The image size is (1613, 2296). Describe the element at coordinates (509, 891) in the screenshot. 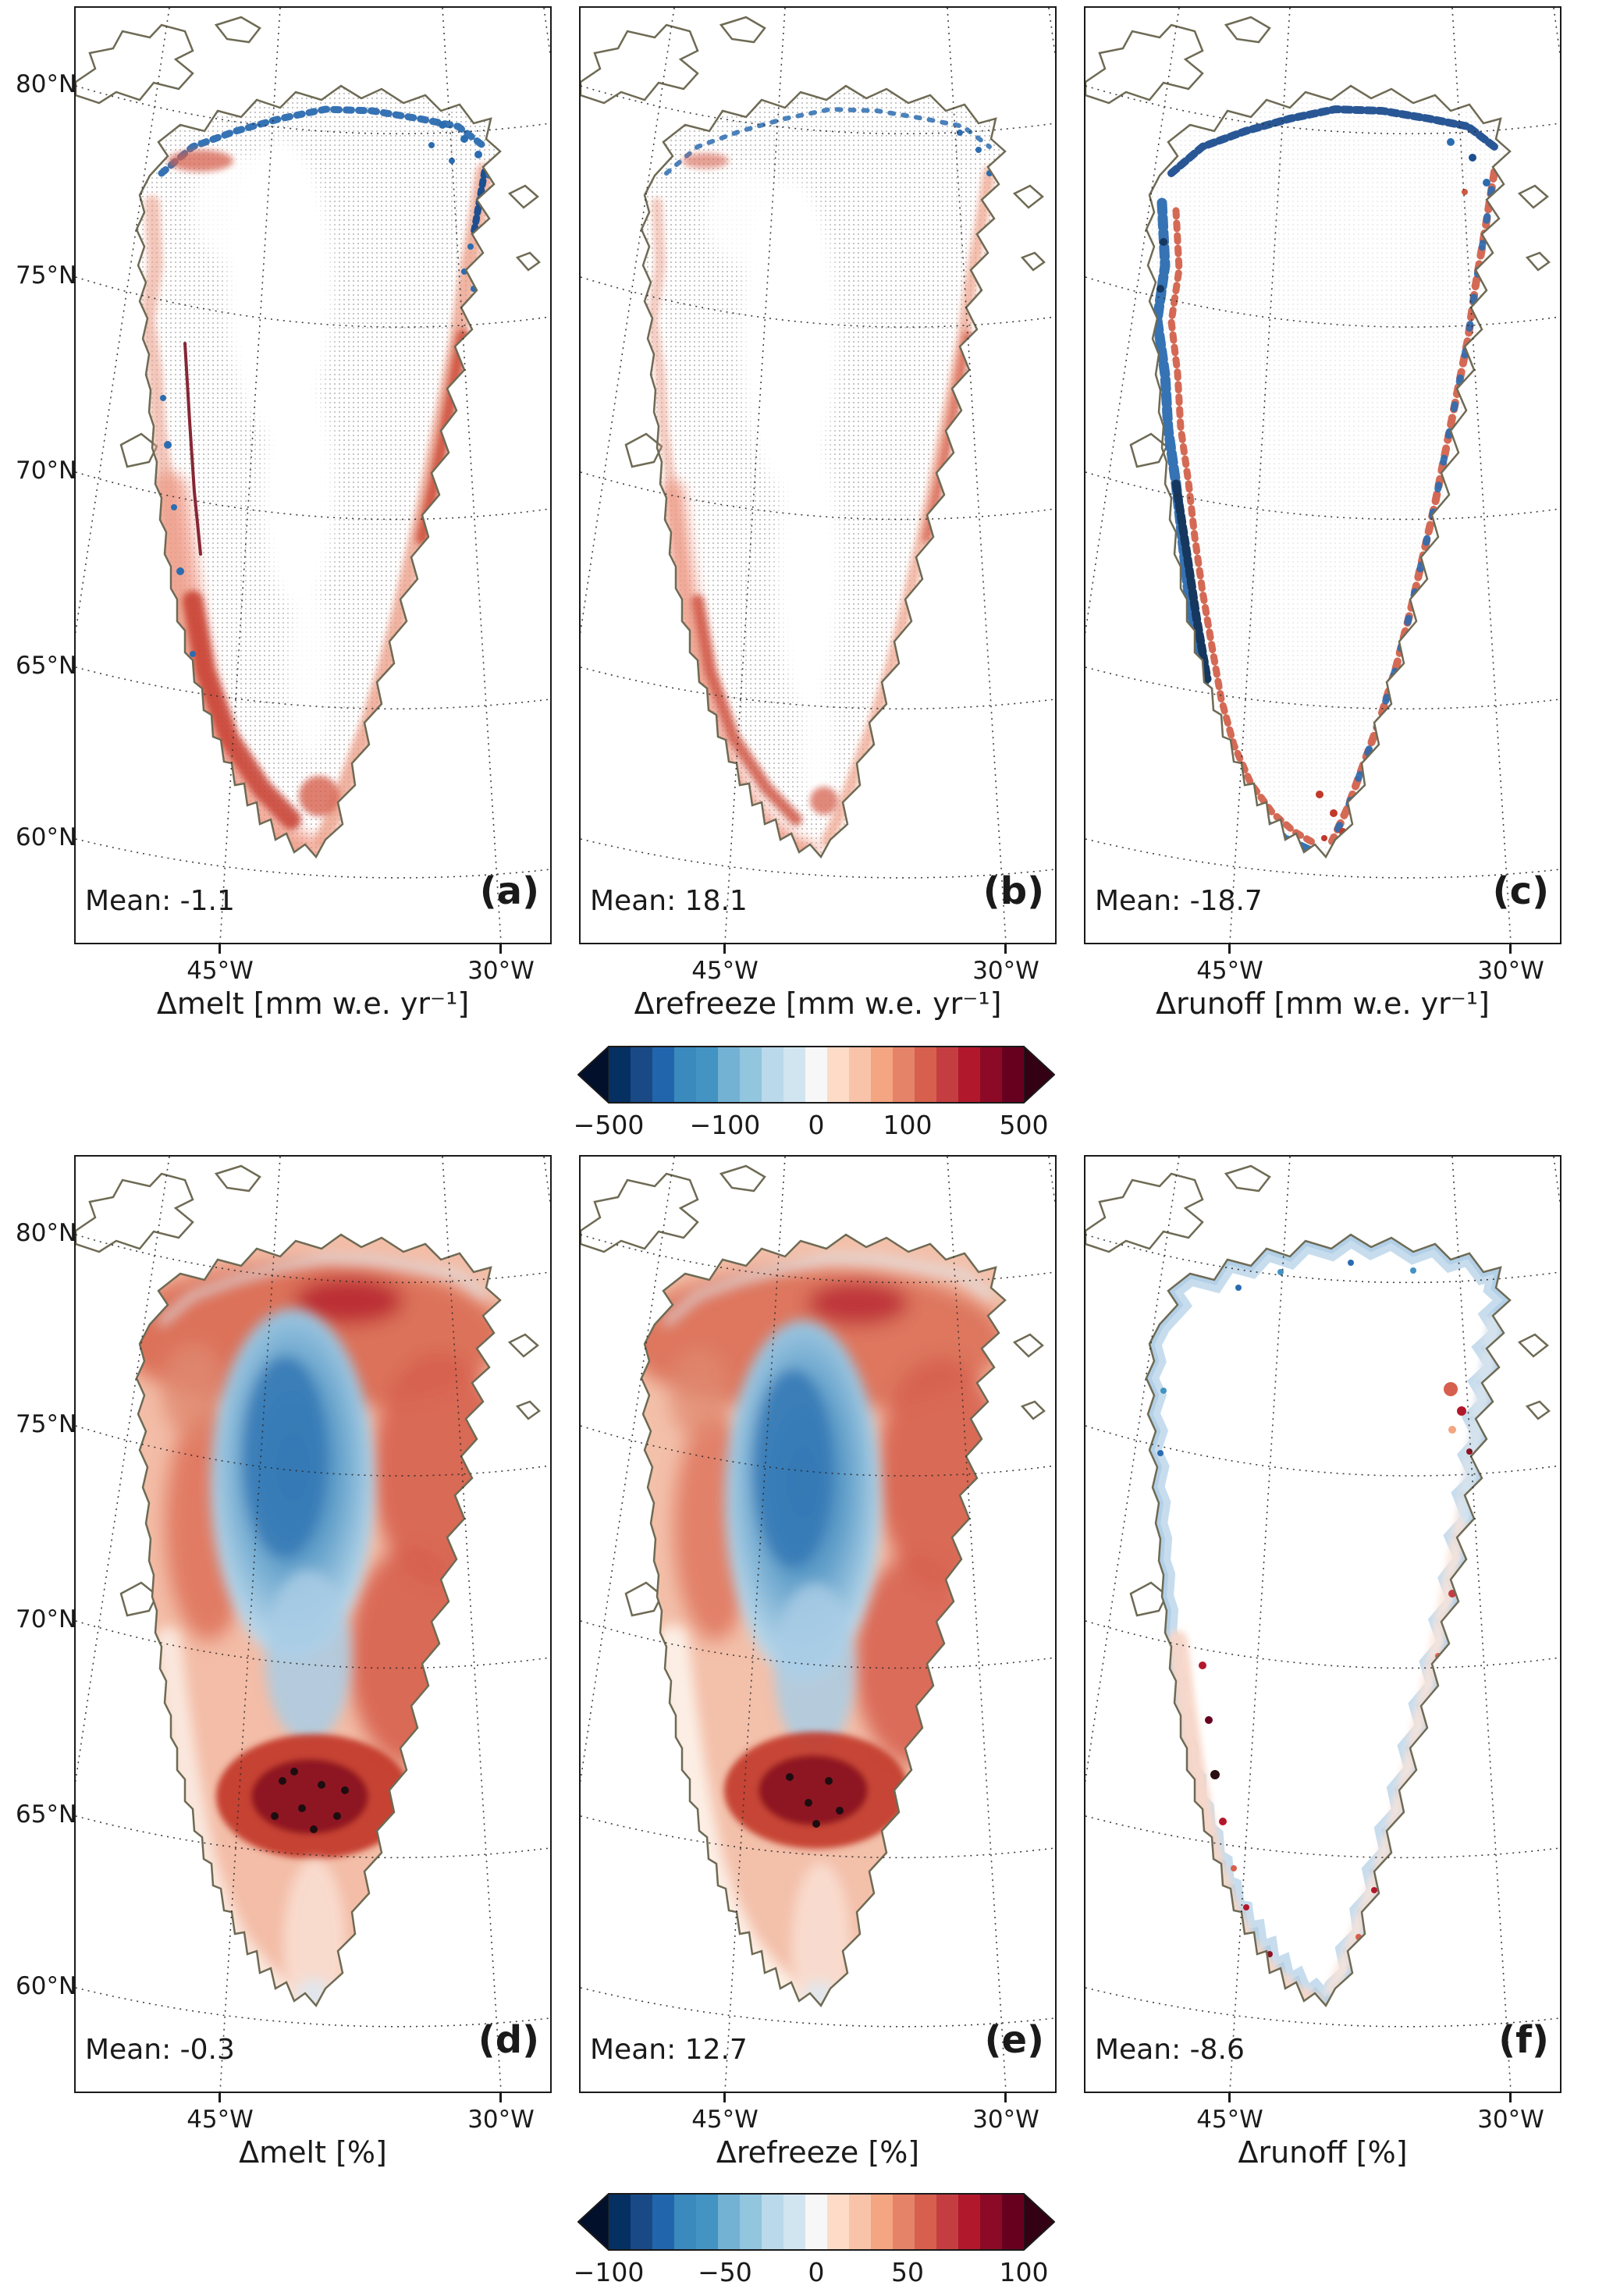

I see `panel-letter-a: (a)` at that location.